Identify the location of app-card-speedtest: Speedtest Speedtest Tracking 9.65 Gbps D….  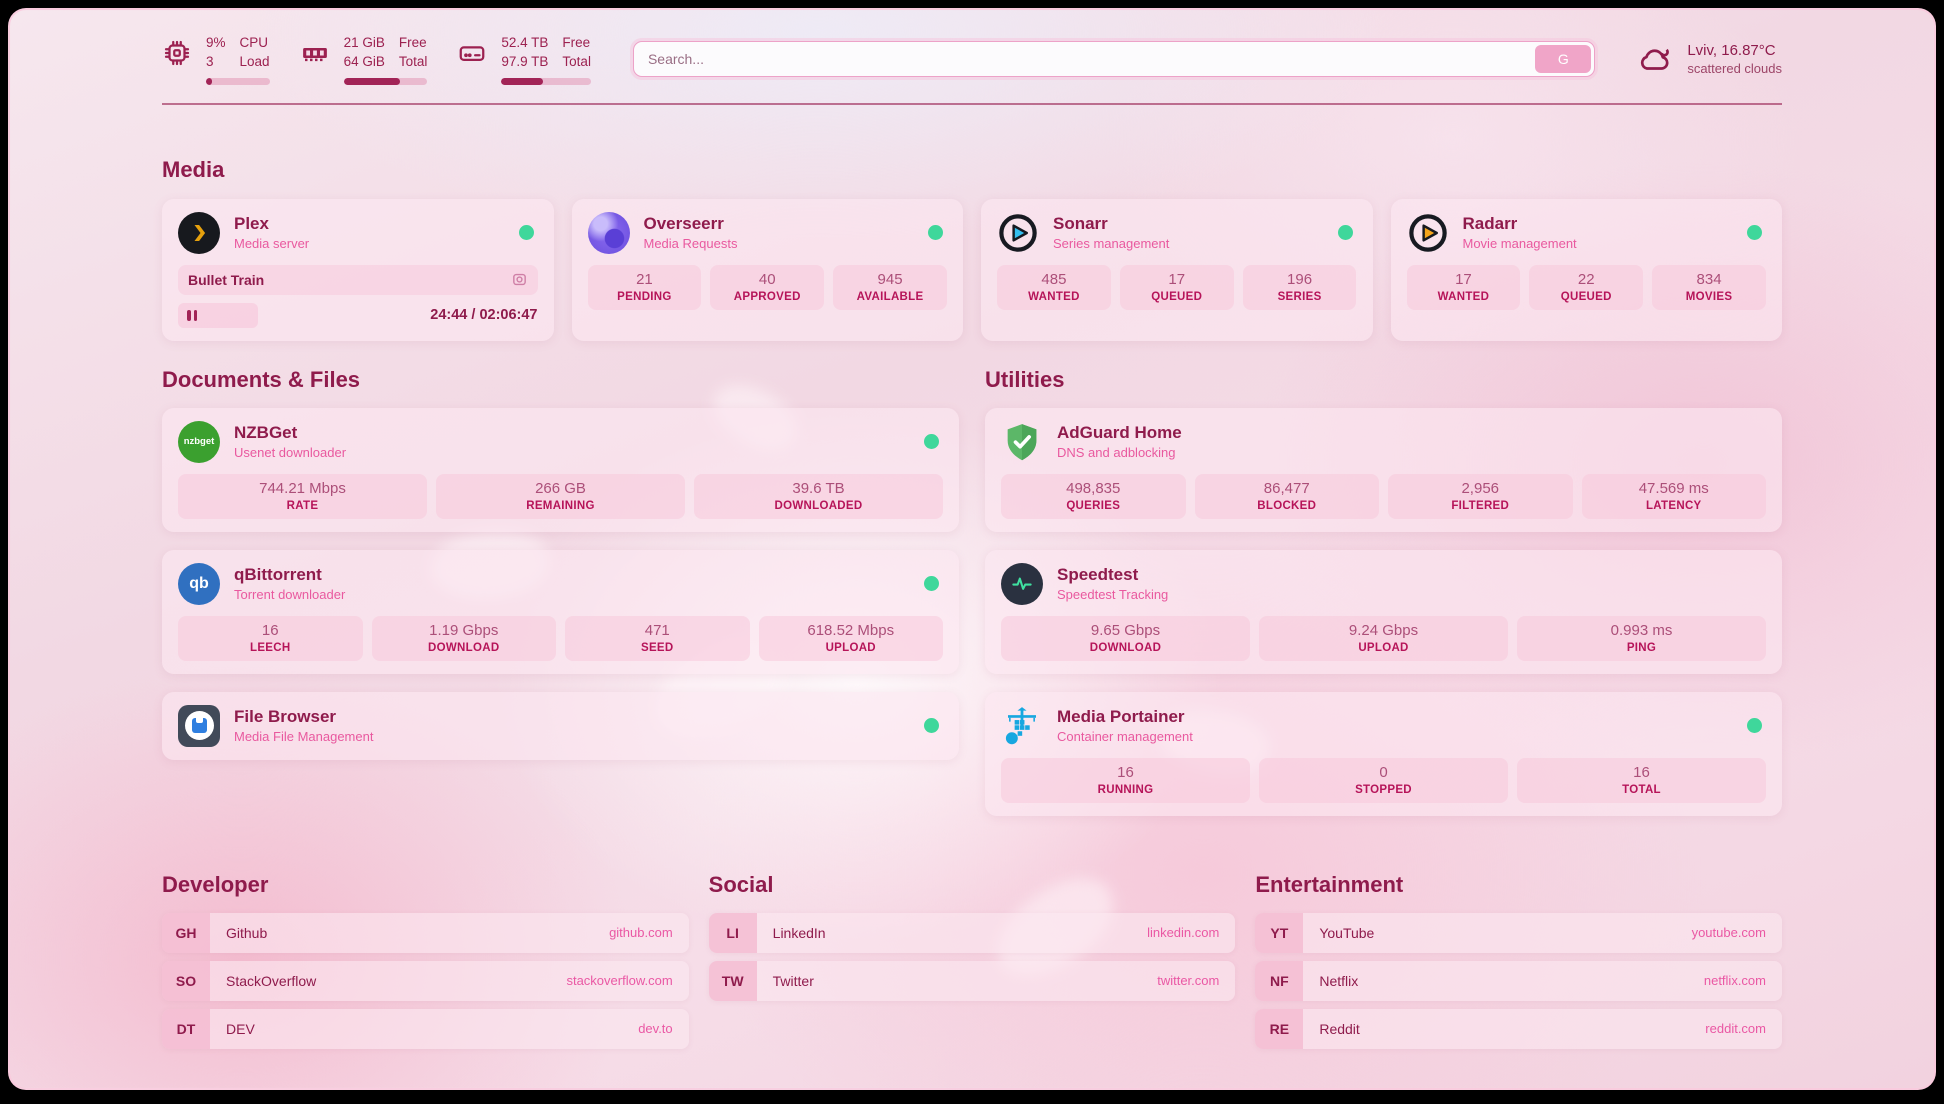
(1383, 611).